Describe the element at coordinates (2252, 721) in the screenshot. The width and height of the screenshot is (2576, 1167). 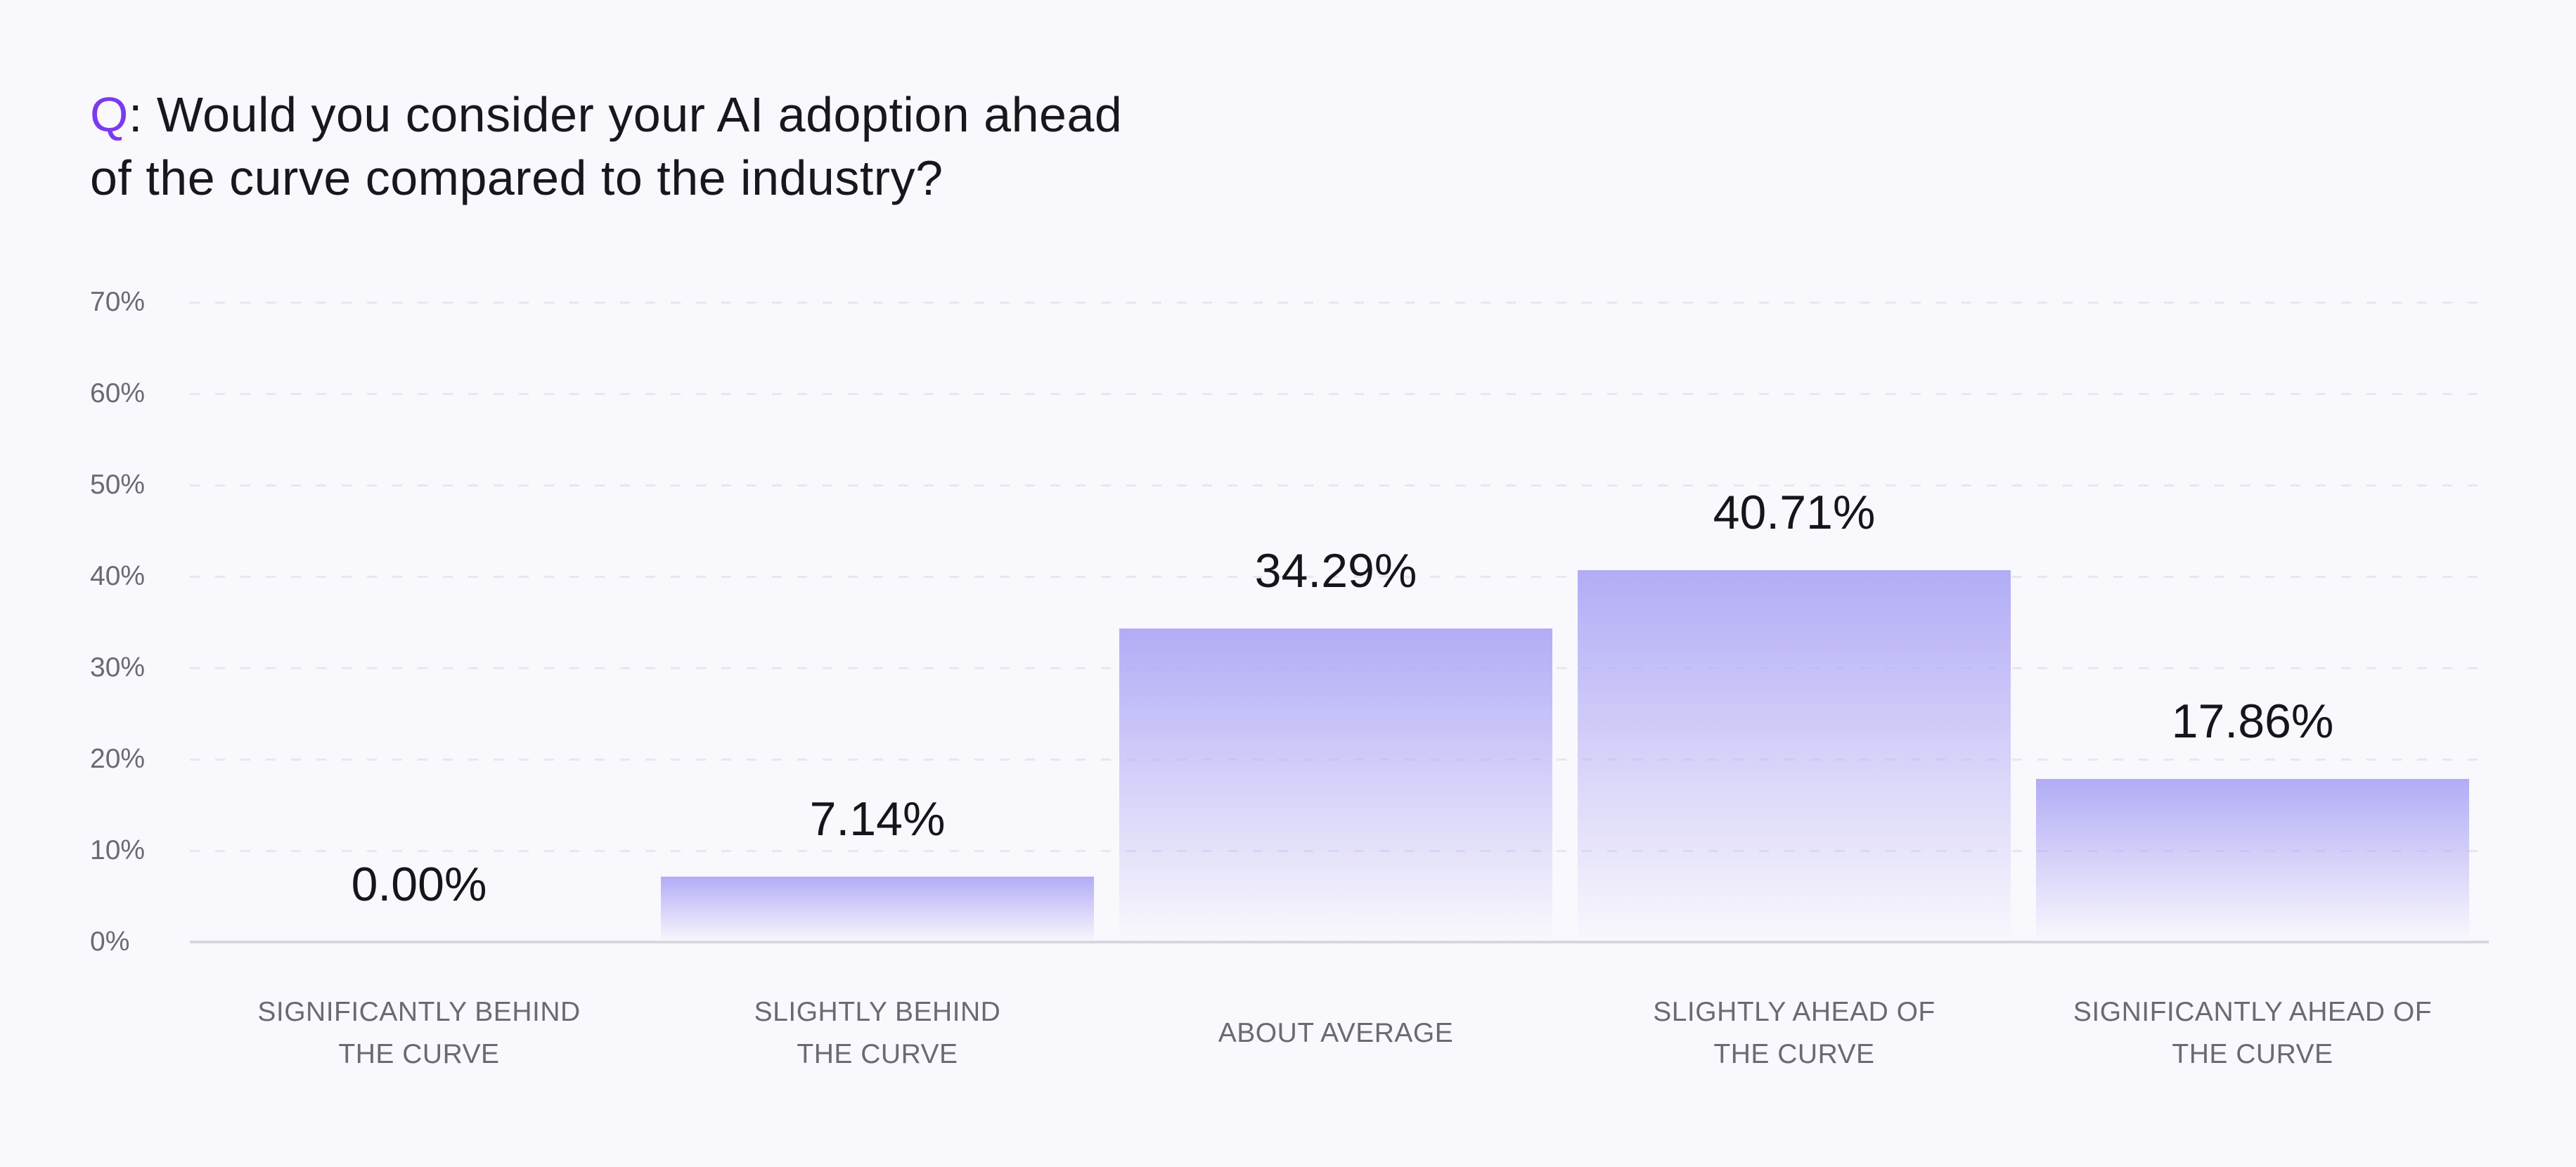
I see `bar-value-label: 17.86%` at that location.